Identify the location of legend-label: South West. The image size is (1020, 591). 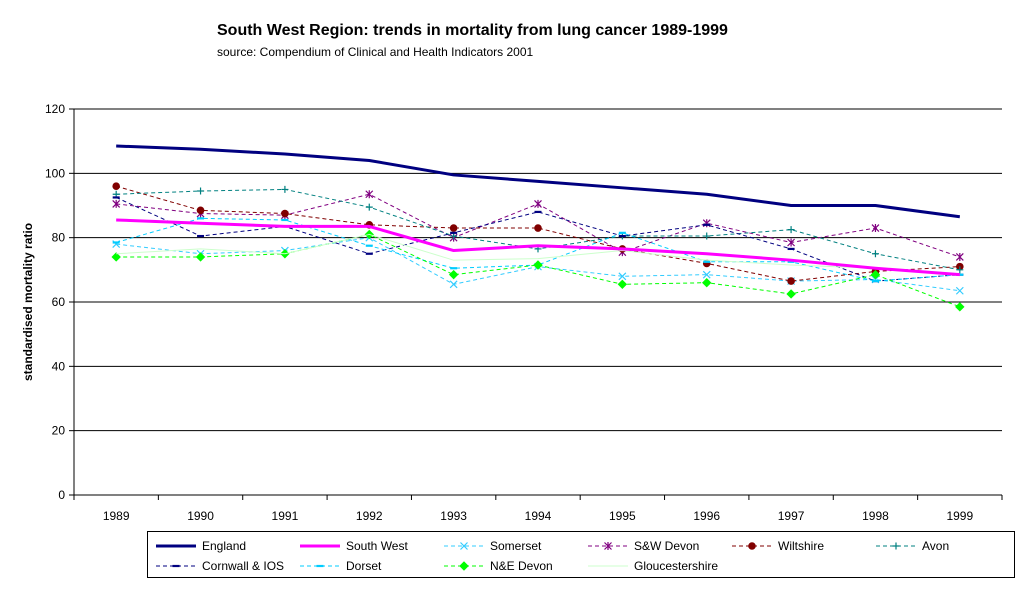
(377, 546).